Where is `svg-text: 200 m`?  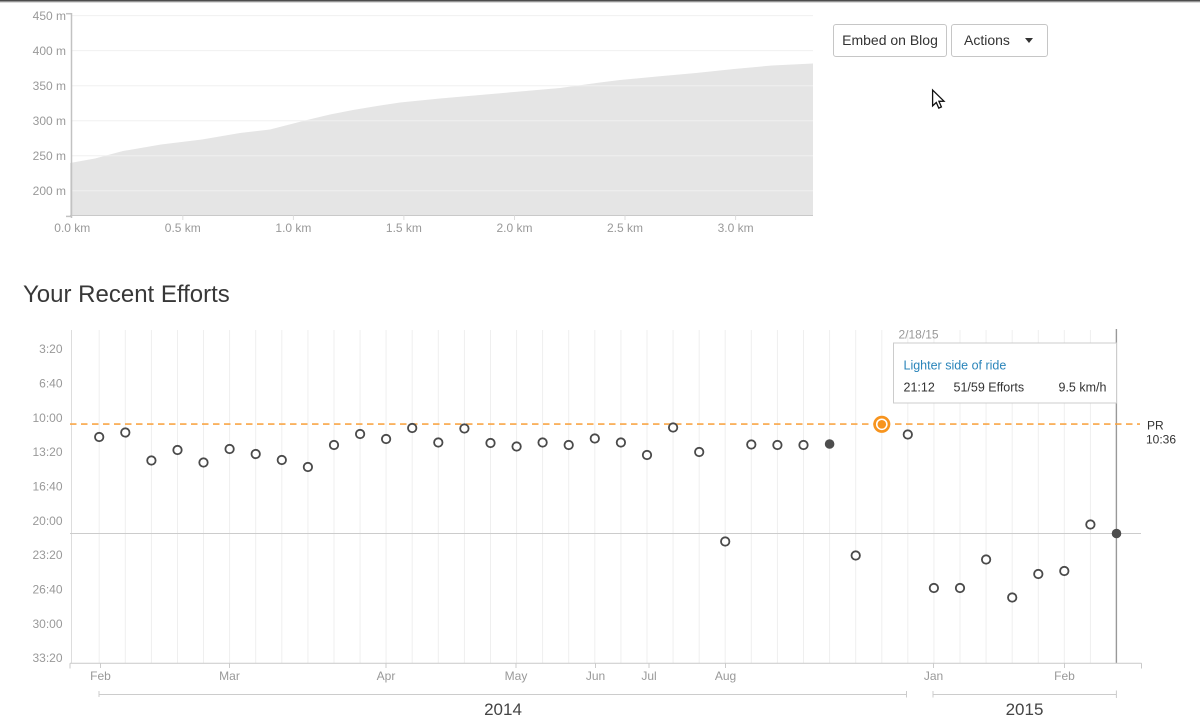
svg-text: 200 m is located at coordinates (49, 191).